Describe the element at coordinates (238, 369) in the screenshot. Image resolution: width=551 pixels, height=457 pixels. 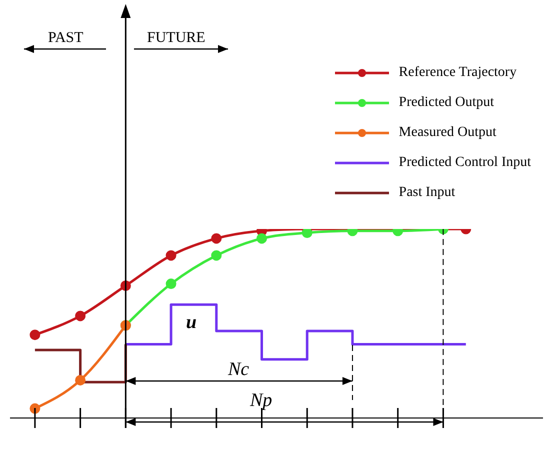
I see `annotation: Nc` at that location.